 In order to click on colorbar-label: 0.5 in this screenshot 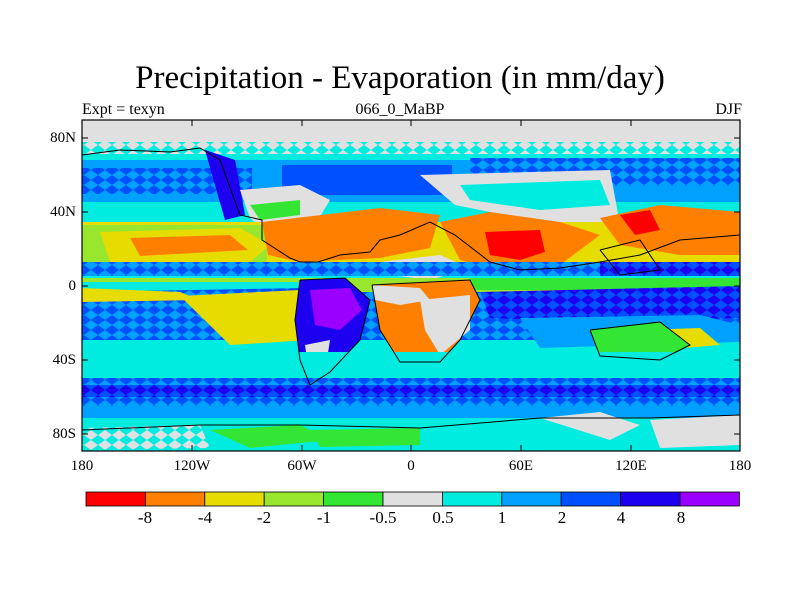, I will do `click(443, 517)`.